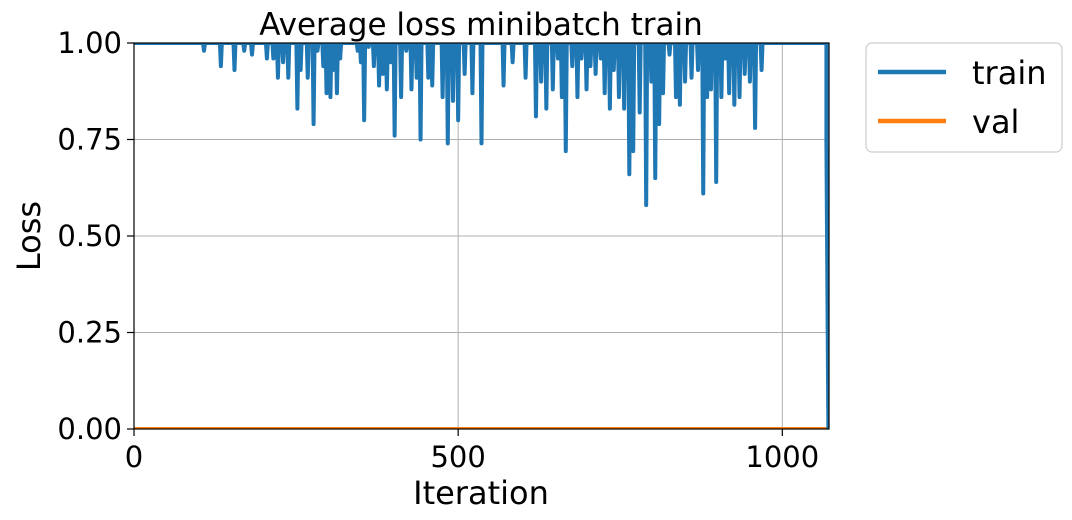  I want to click on x-tick-label: 1000, so click(782, 457).